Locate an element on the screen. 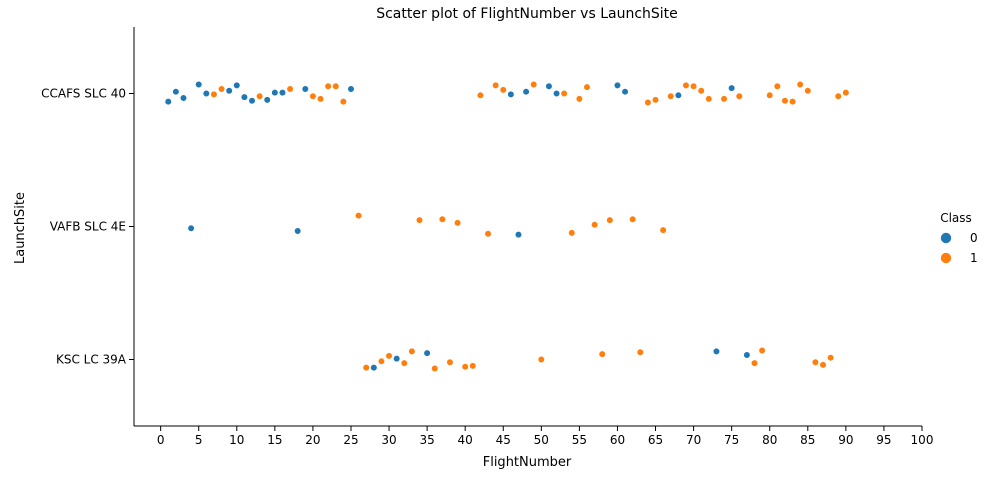  legend-label-class-1: 1 is located at coordinates (974, 258).